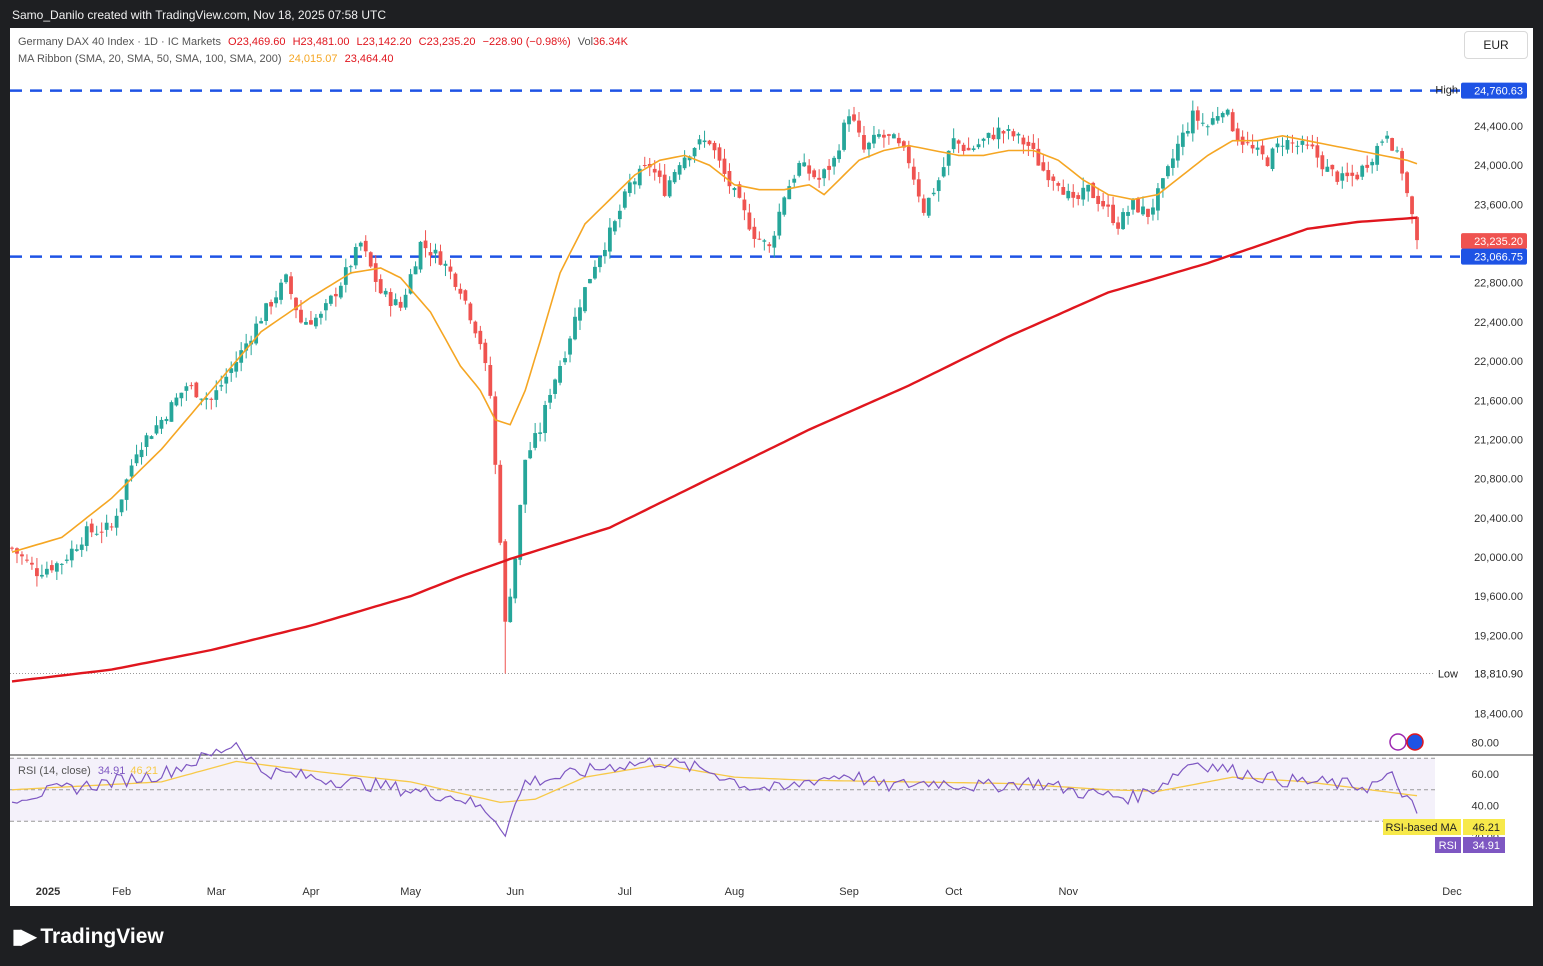 The image size is (1543, 966). I want to click on target-icon, so click(1415, 742).